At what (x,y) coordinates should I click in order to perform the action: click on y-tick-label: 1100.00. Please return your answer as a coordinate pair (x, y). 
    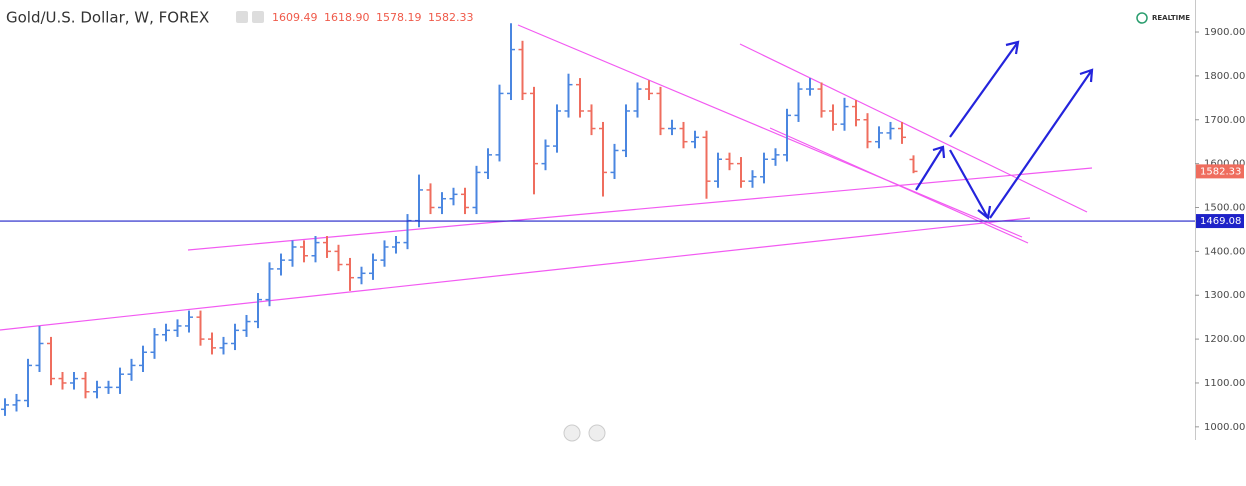
    Looking at the image, I should click on (1224, 383).